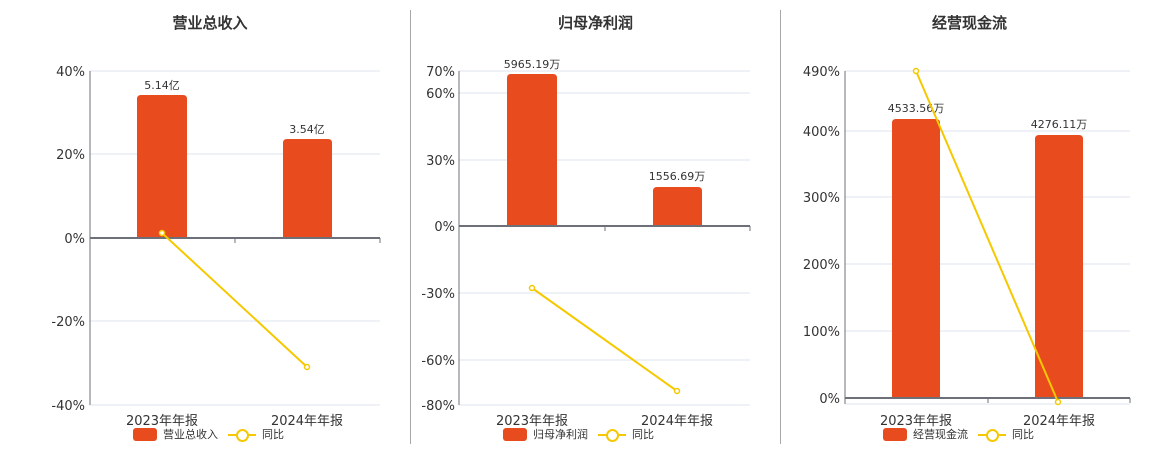  Describe the element at coordinates (969, 23) in the screenshot. I see `chart-title: 经营现金流` at that location.